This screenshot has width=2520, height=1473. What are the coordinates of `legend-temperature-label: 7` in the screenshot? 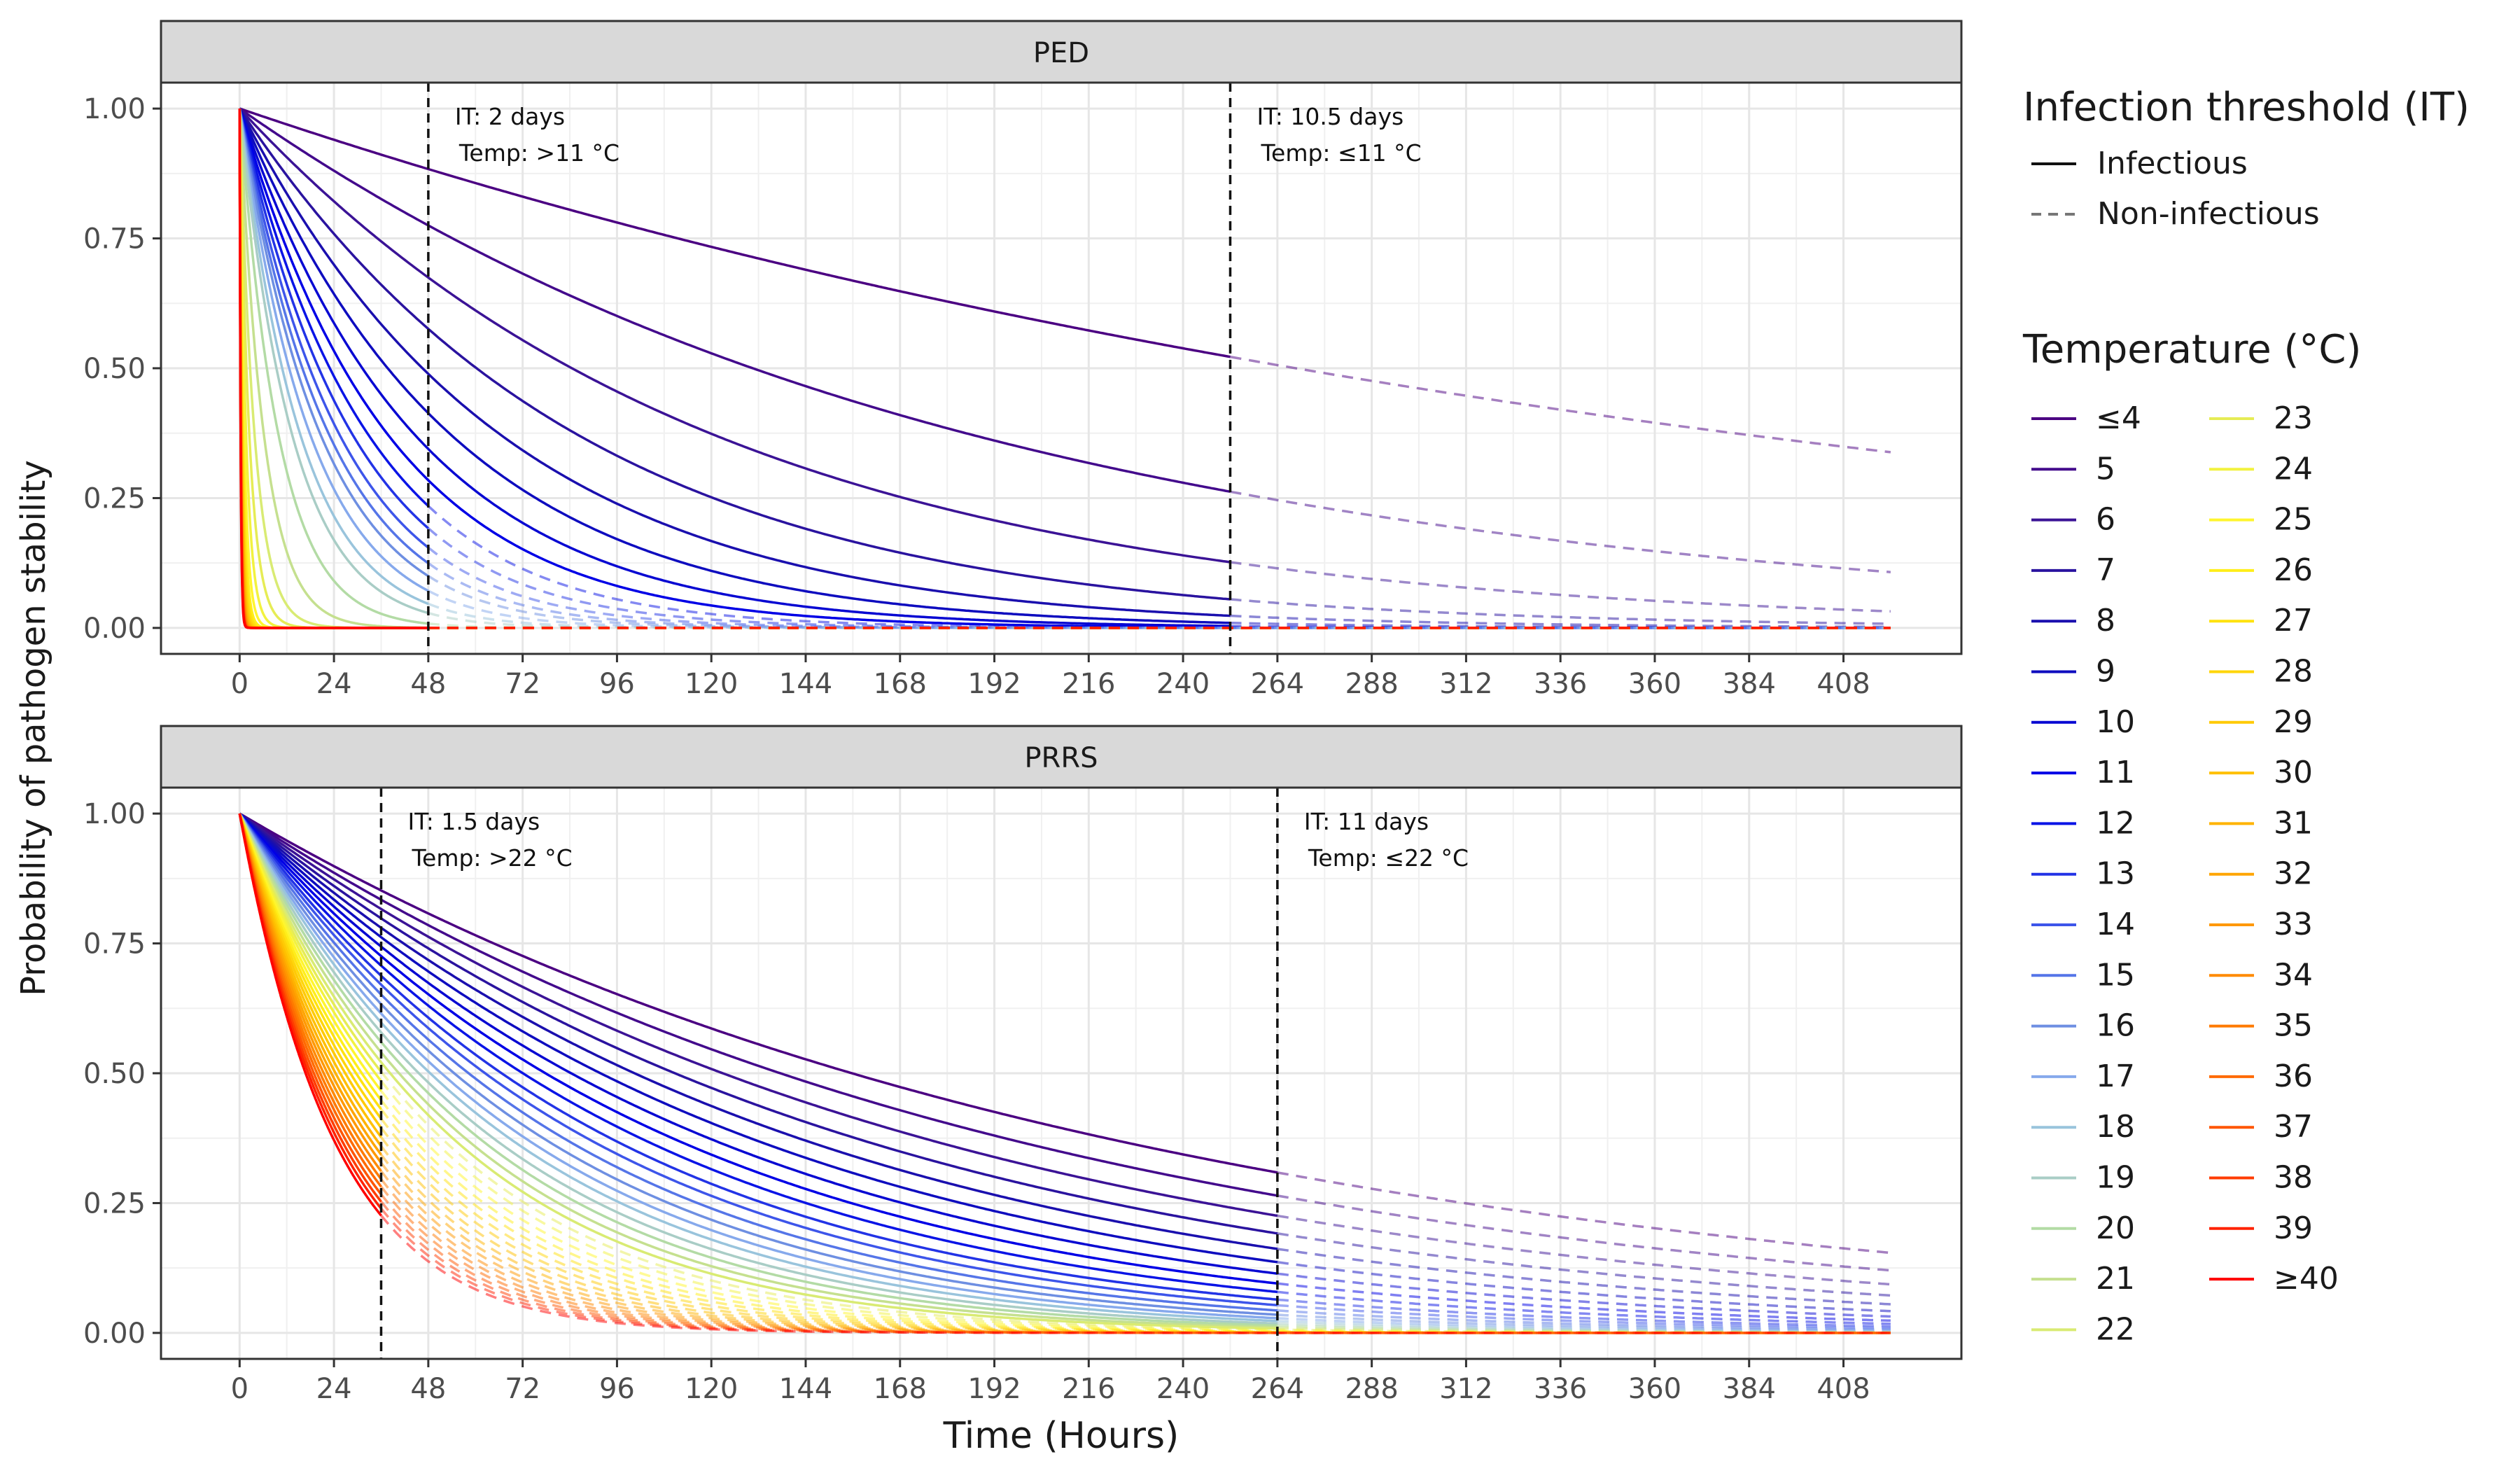 It's located at (2105, 570).